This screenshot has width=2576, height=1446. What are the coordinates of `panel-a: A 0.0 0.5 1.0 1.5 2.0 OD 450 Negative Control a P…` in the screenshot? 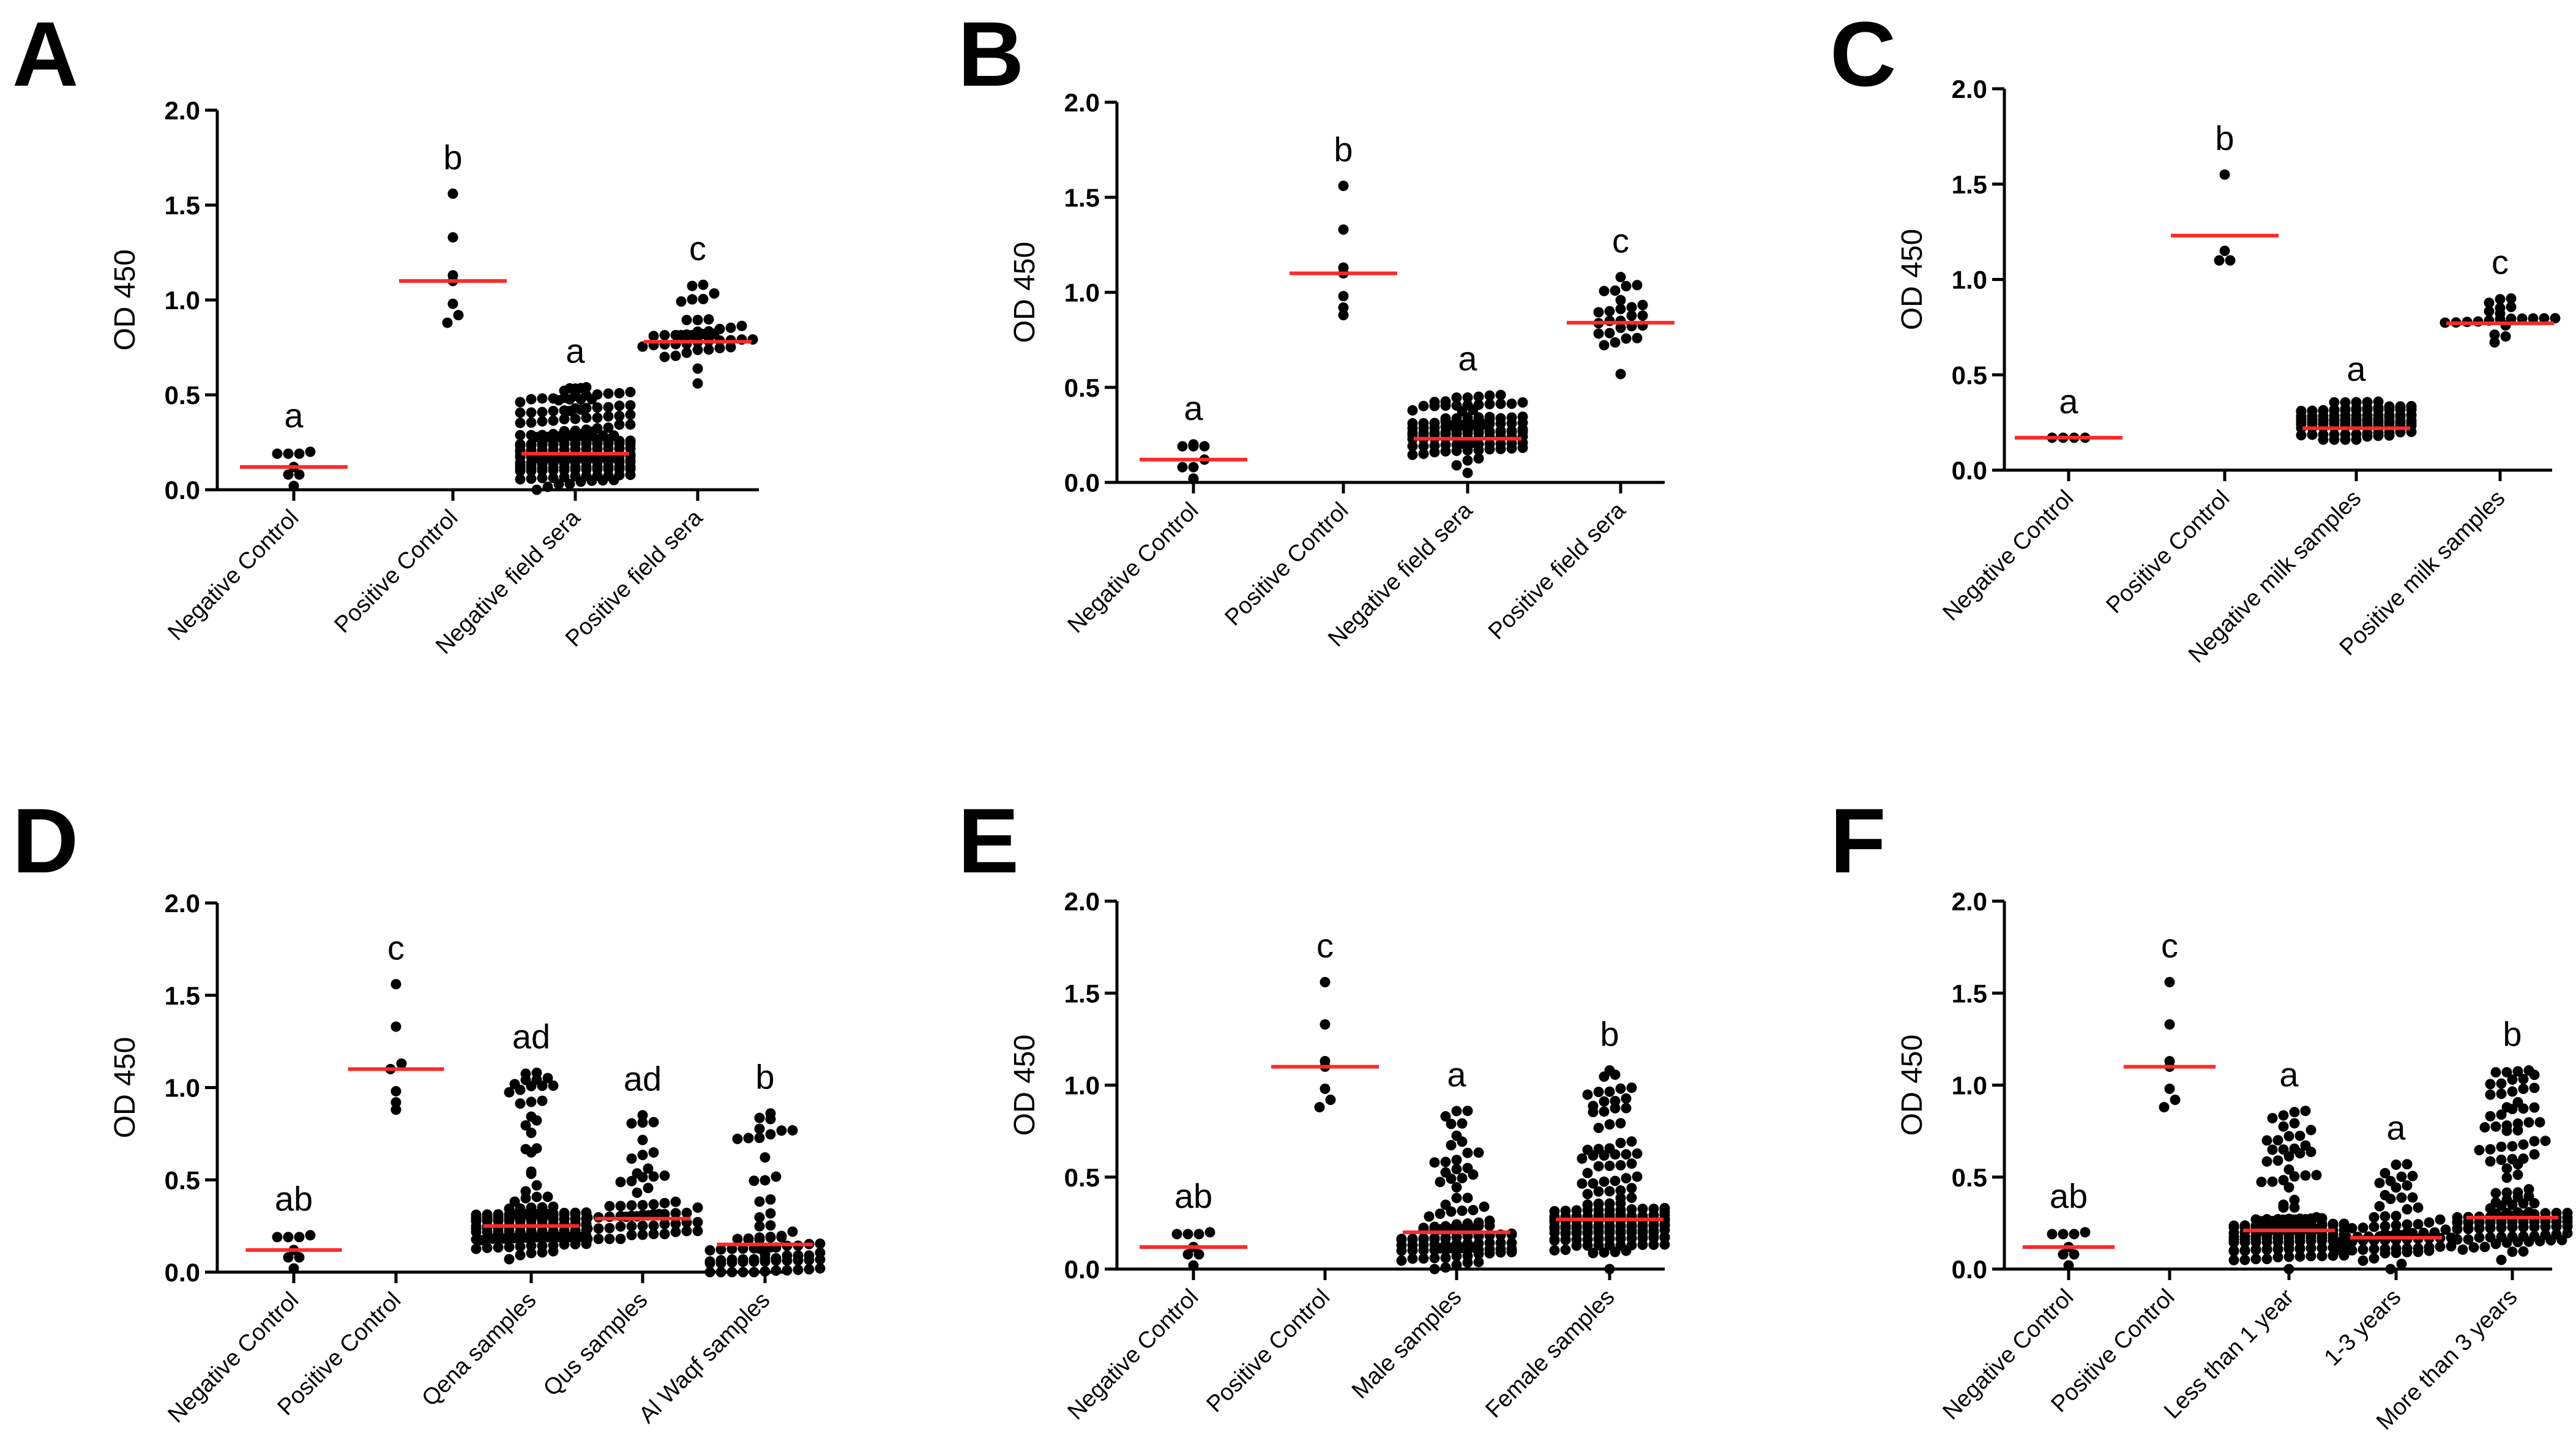 It's located at (385, 330).